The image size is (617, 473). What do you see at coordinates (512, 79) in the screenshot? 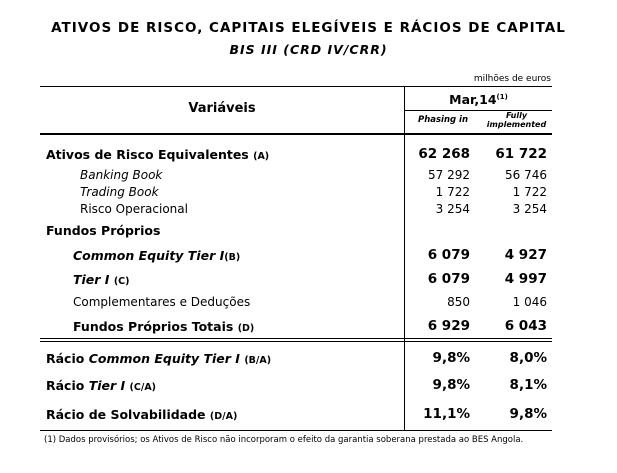
I see `unit-label: milhões de euros` at bounding box center [512, 79].